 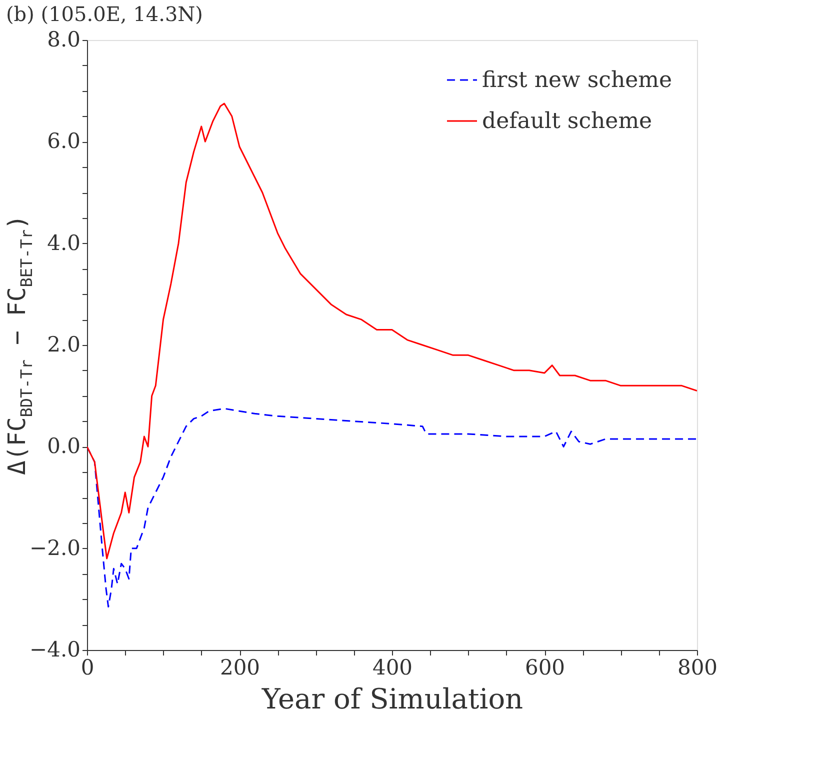 What do you see at coordinates (63, 446) in the screenshot?
I see `y-tick-label: 0.0` at bounding box center [63, 446].